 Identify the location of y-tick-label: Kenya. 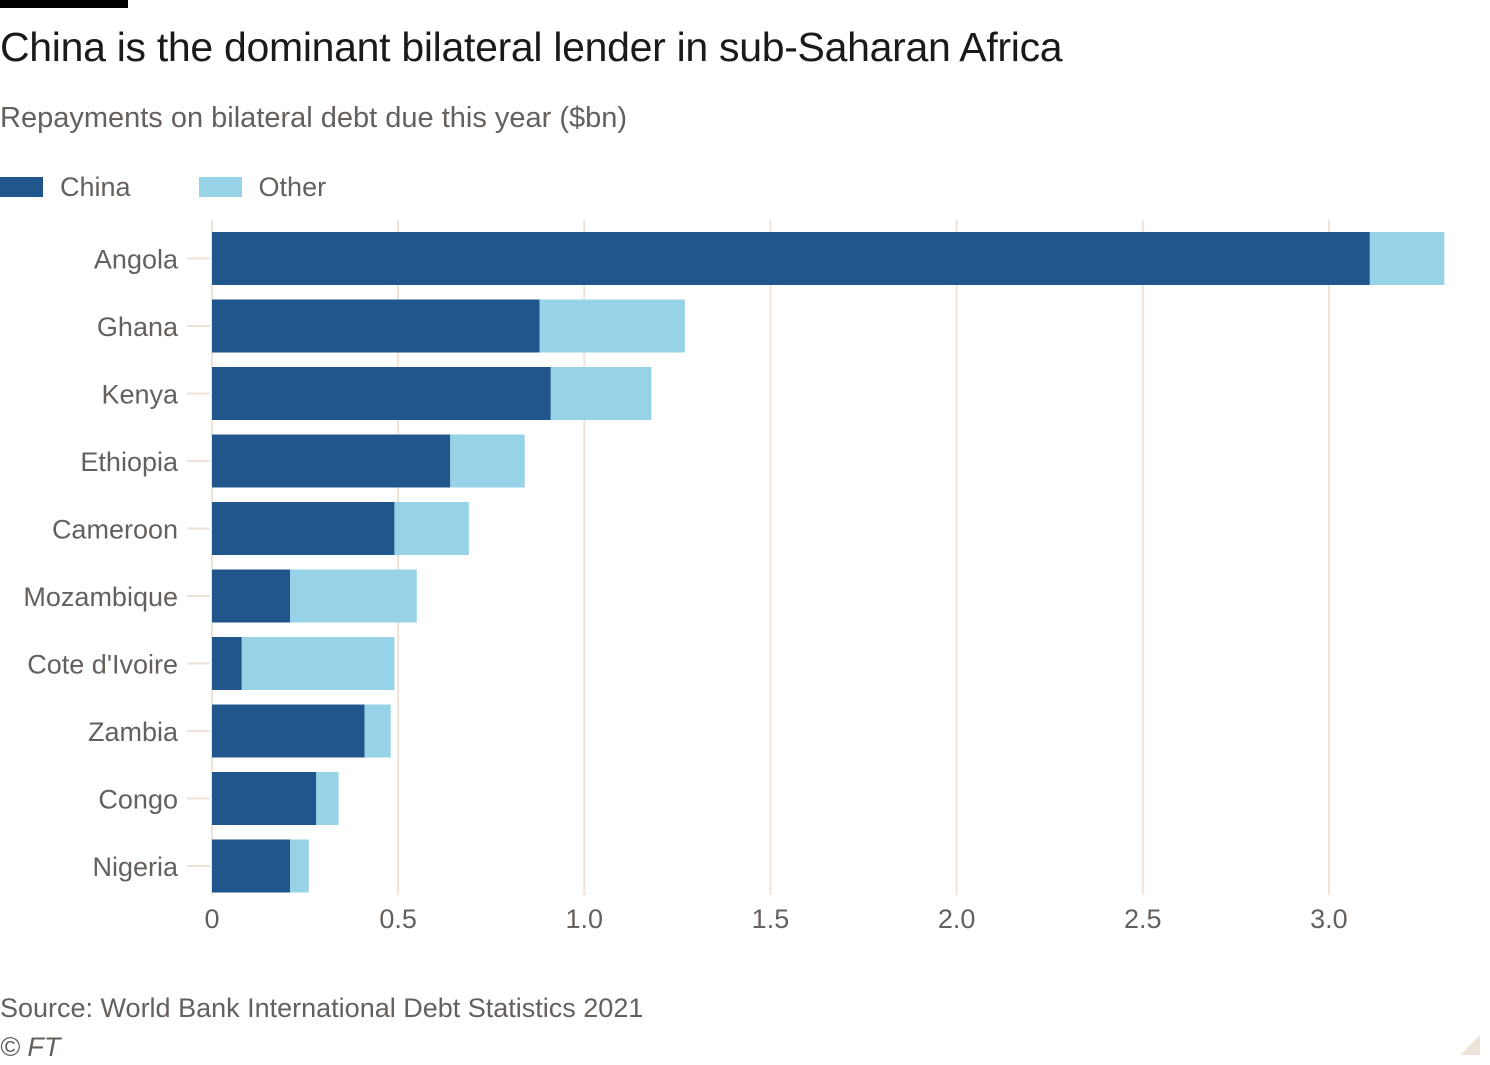
(140, 395).